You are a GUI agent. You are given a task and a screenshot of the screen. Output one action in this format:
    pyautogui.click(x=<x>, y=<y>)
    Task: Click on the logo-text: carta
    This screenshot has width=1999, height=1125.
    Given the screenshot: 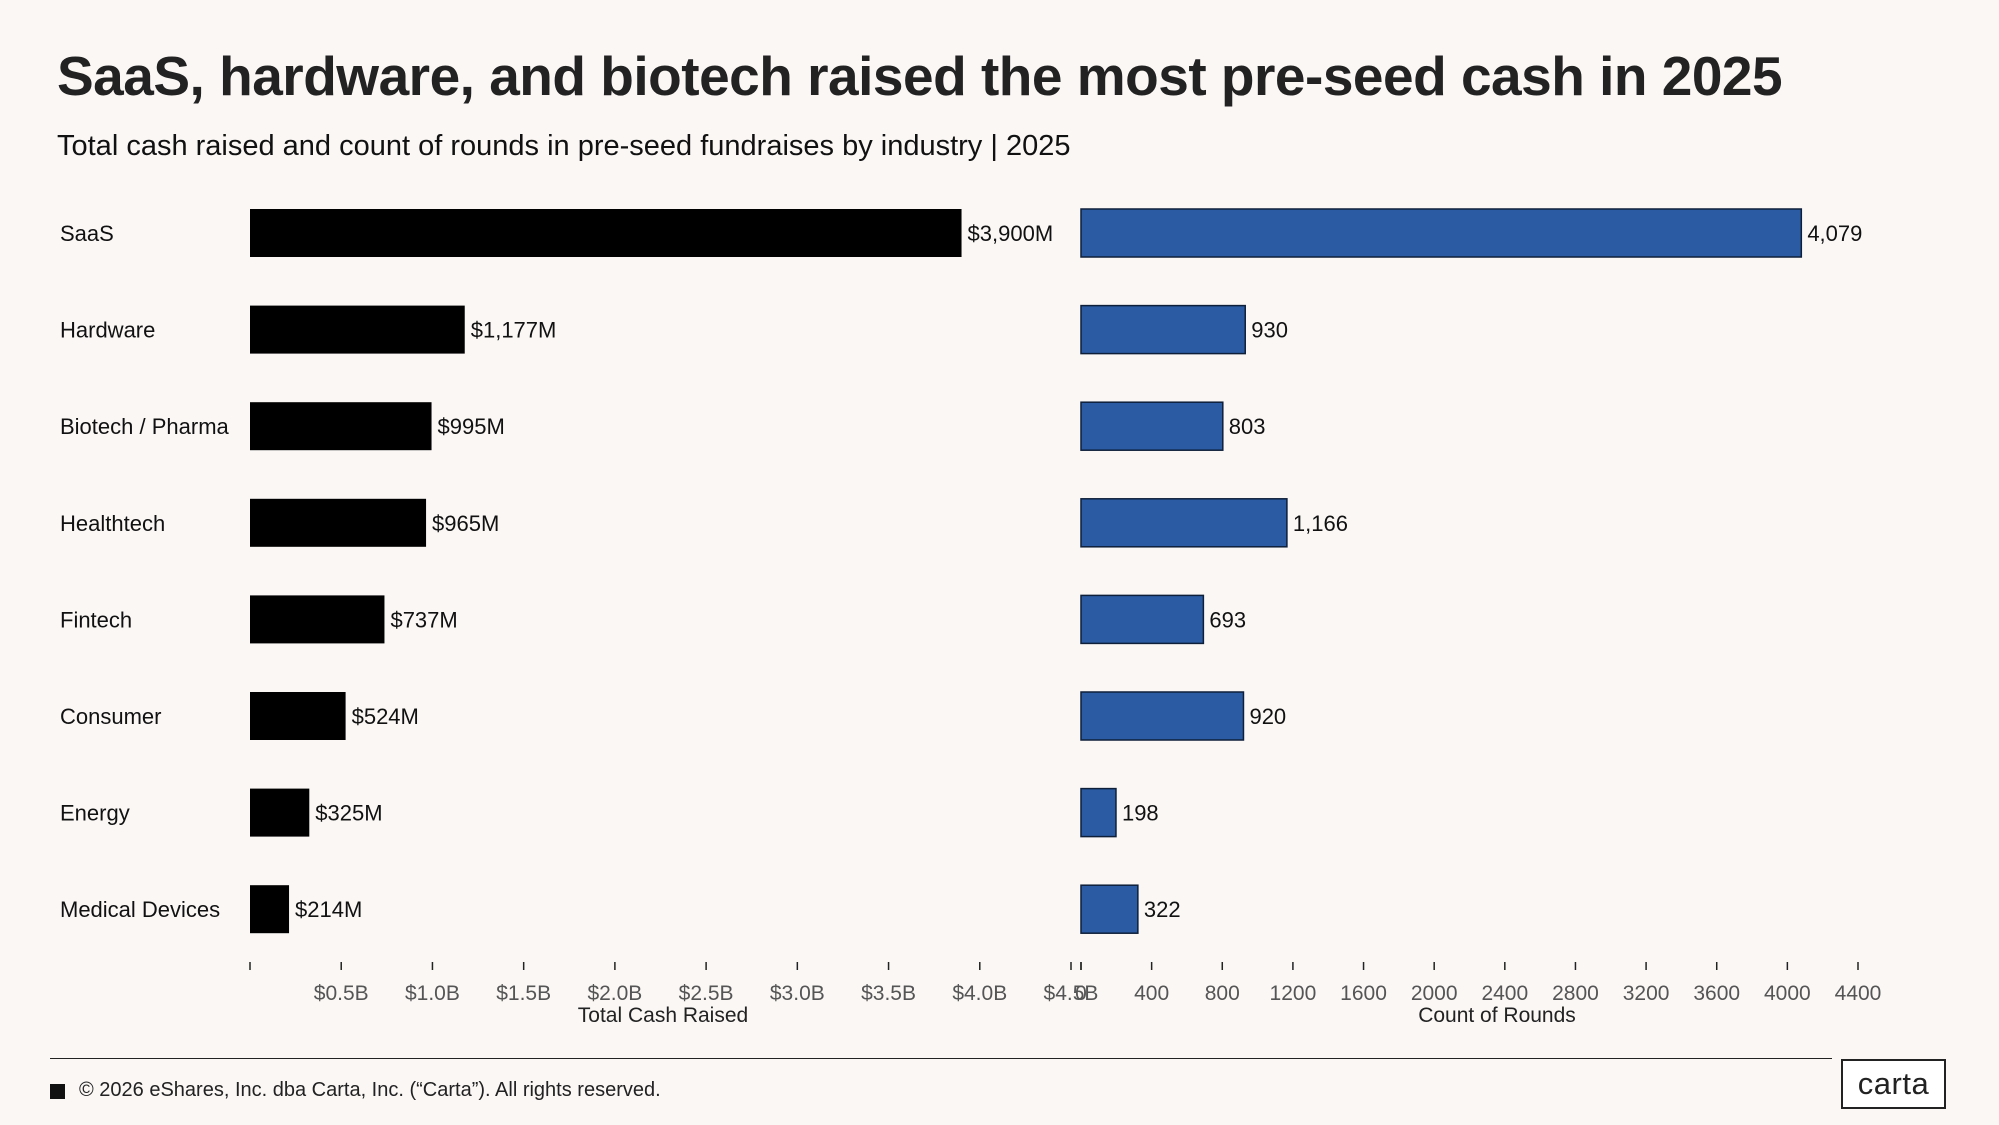 What is the action you would take?
    pyautogui.click(x=1893, y=1083)
    